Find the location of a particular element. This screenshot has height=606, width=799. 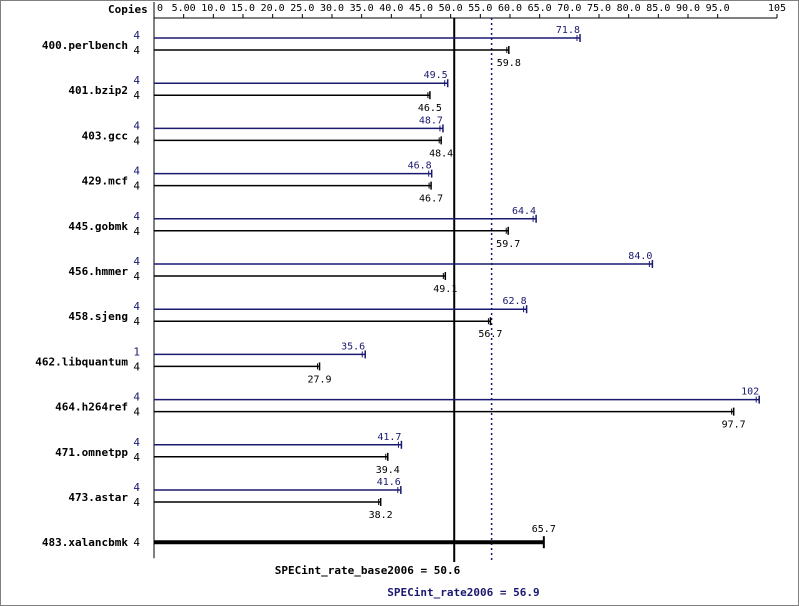

base-value-label: 59.8 is located at coordinates (509, 63).